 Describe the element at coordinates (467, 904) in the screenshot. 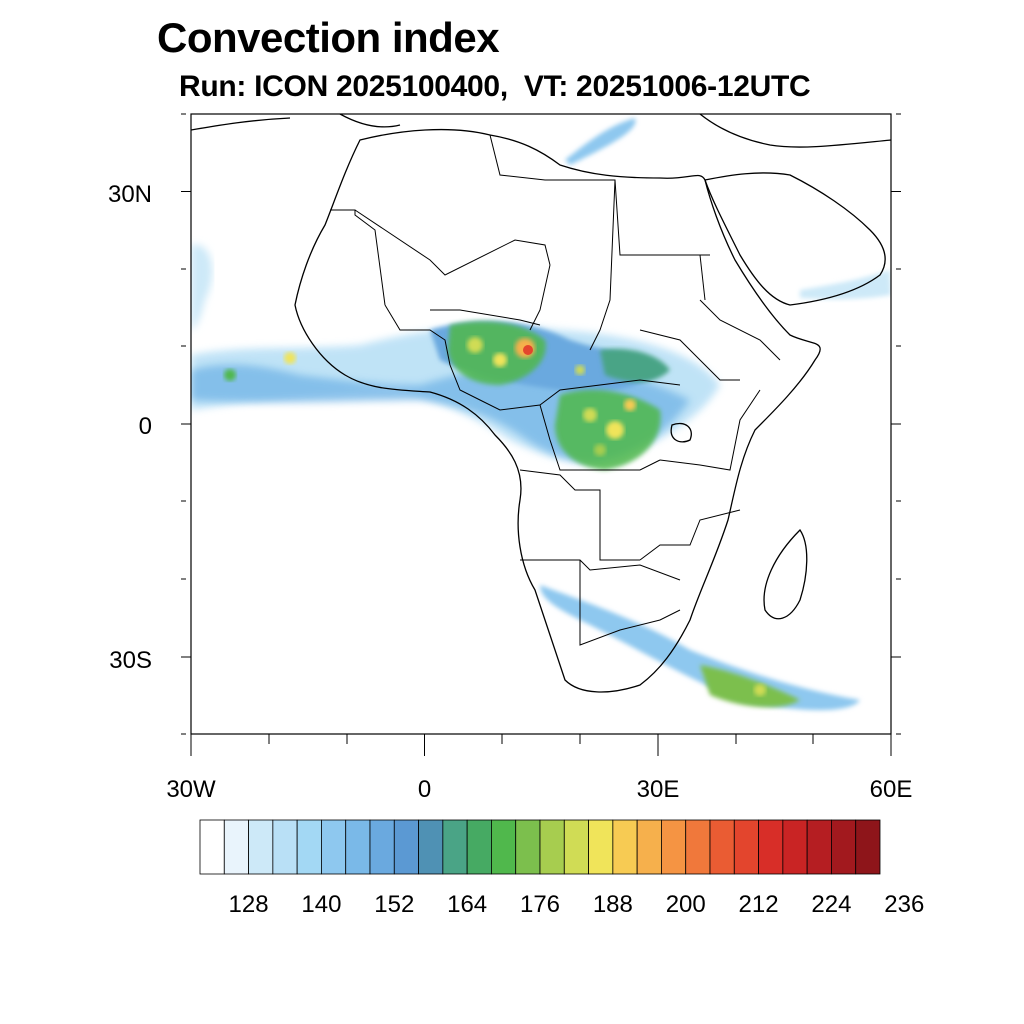

I see `colorbar-tick-label: 164` at that location.